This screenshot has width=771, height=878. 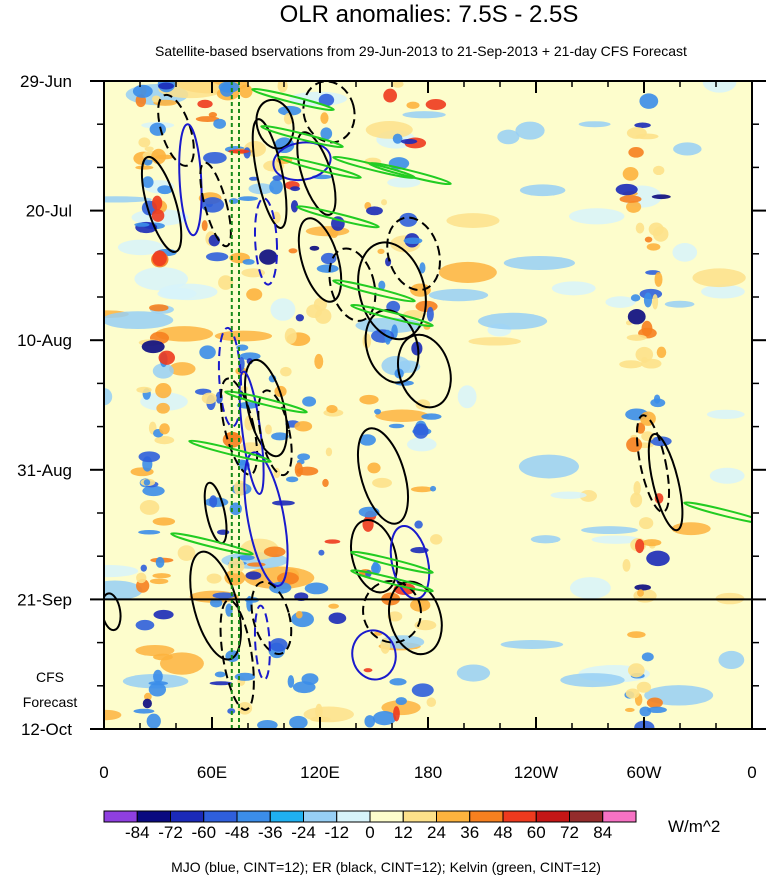 What do you see at coordinates (436, 832) in the screenshot?
I see `colorbar-level-label: 24` at bounding box center [436, 832].